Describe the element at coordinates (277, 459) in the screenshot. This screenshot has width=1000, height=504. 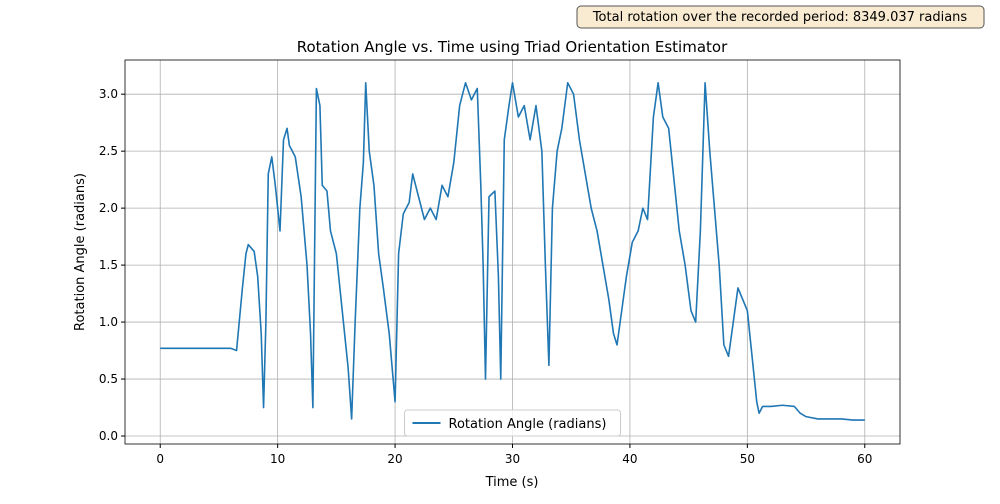
I see `x-tick-label: 10` at that location.